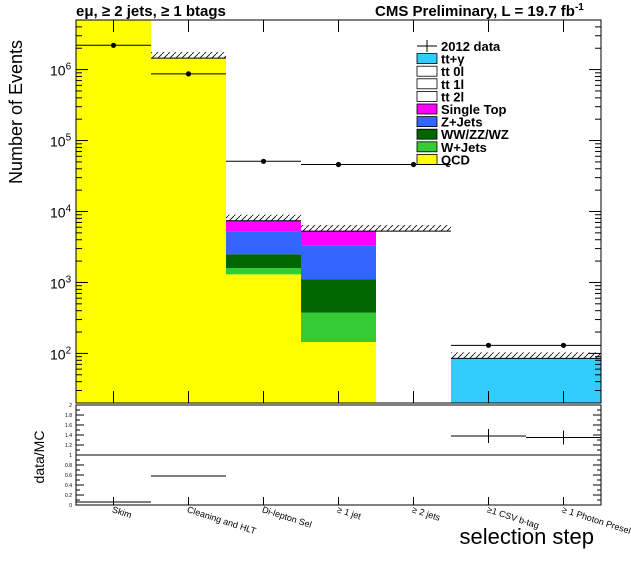 The image size is (631, 572). I want to click on ratio-y-tick-label: 2, so click(70, 406).